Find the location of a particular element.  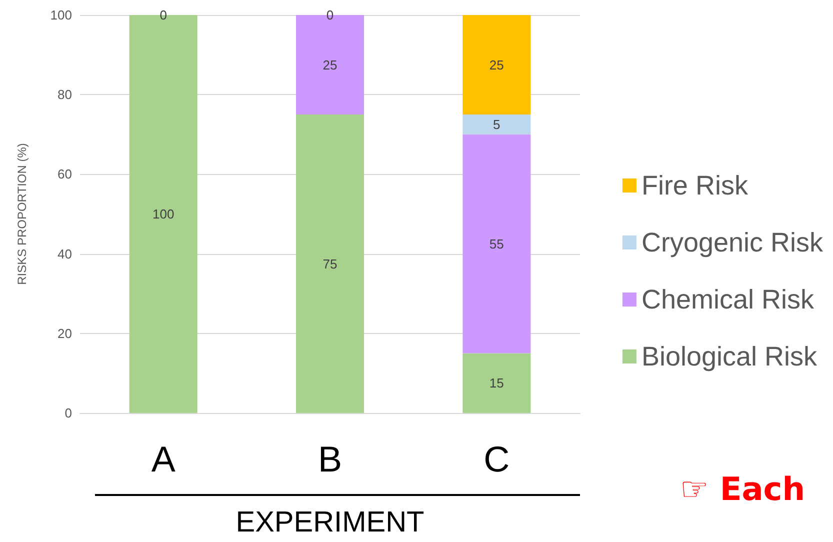

legend-label: Biological Risk is located at coordinates (729, 357).